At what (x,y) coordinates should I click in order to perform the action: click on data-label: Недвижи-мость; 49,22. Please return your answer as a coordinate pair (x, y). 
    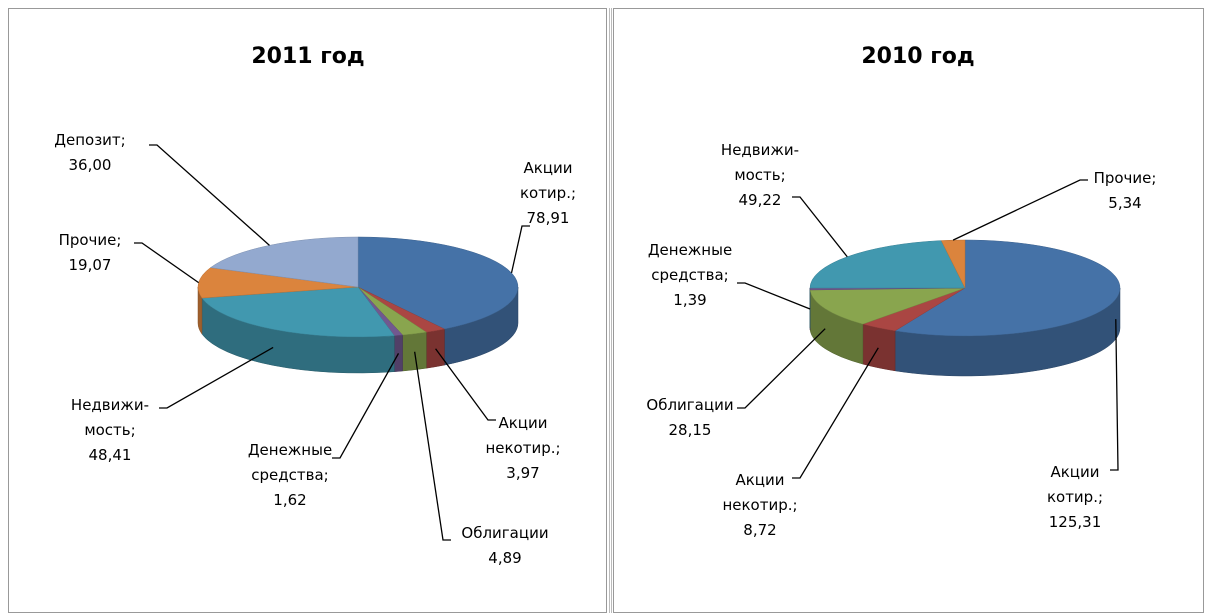
    Looking at the image, I should click on (760, 175).